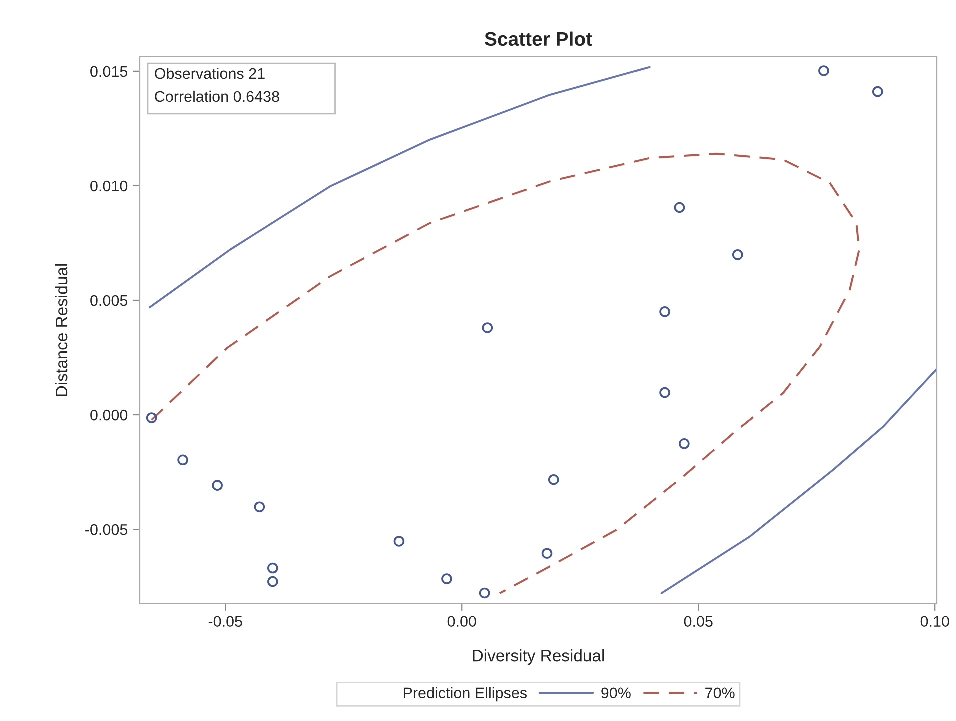 The image size is (956, 721). I want to click on x-tick-label: -0.05, so click(225, 622).